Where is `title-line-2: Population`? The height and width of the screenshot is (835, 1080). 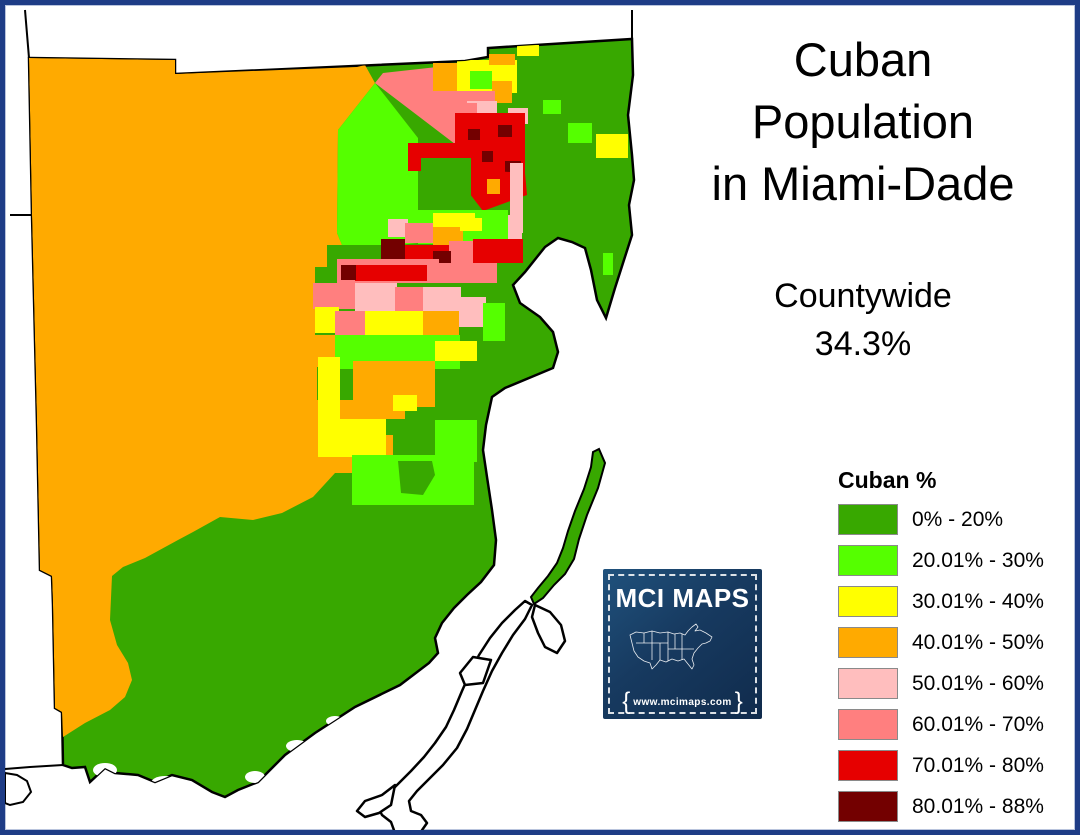
title-line-2: Population is located at coordinates (863, 122).